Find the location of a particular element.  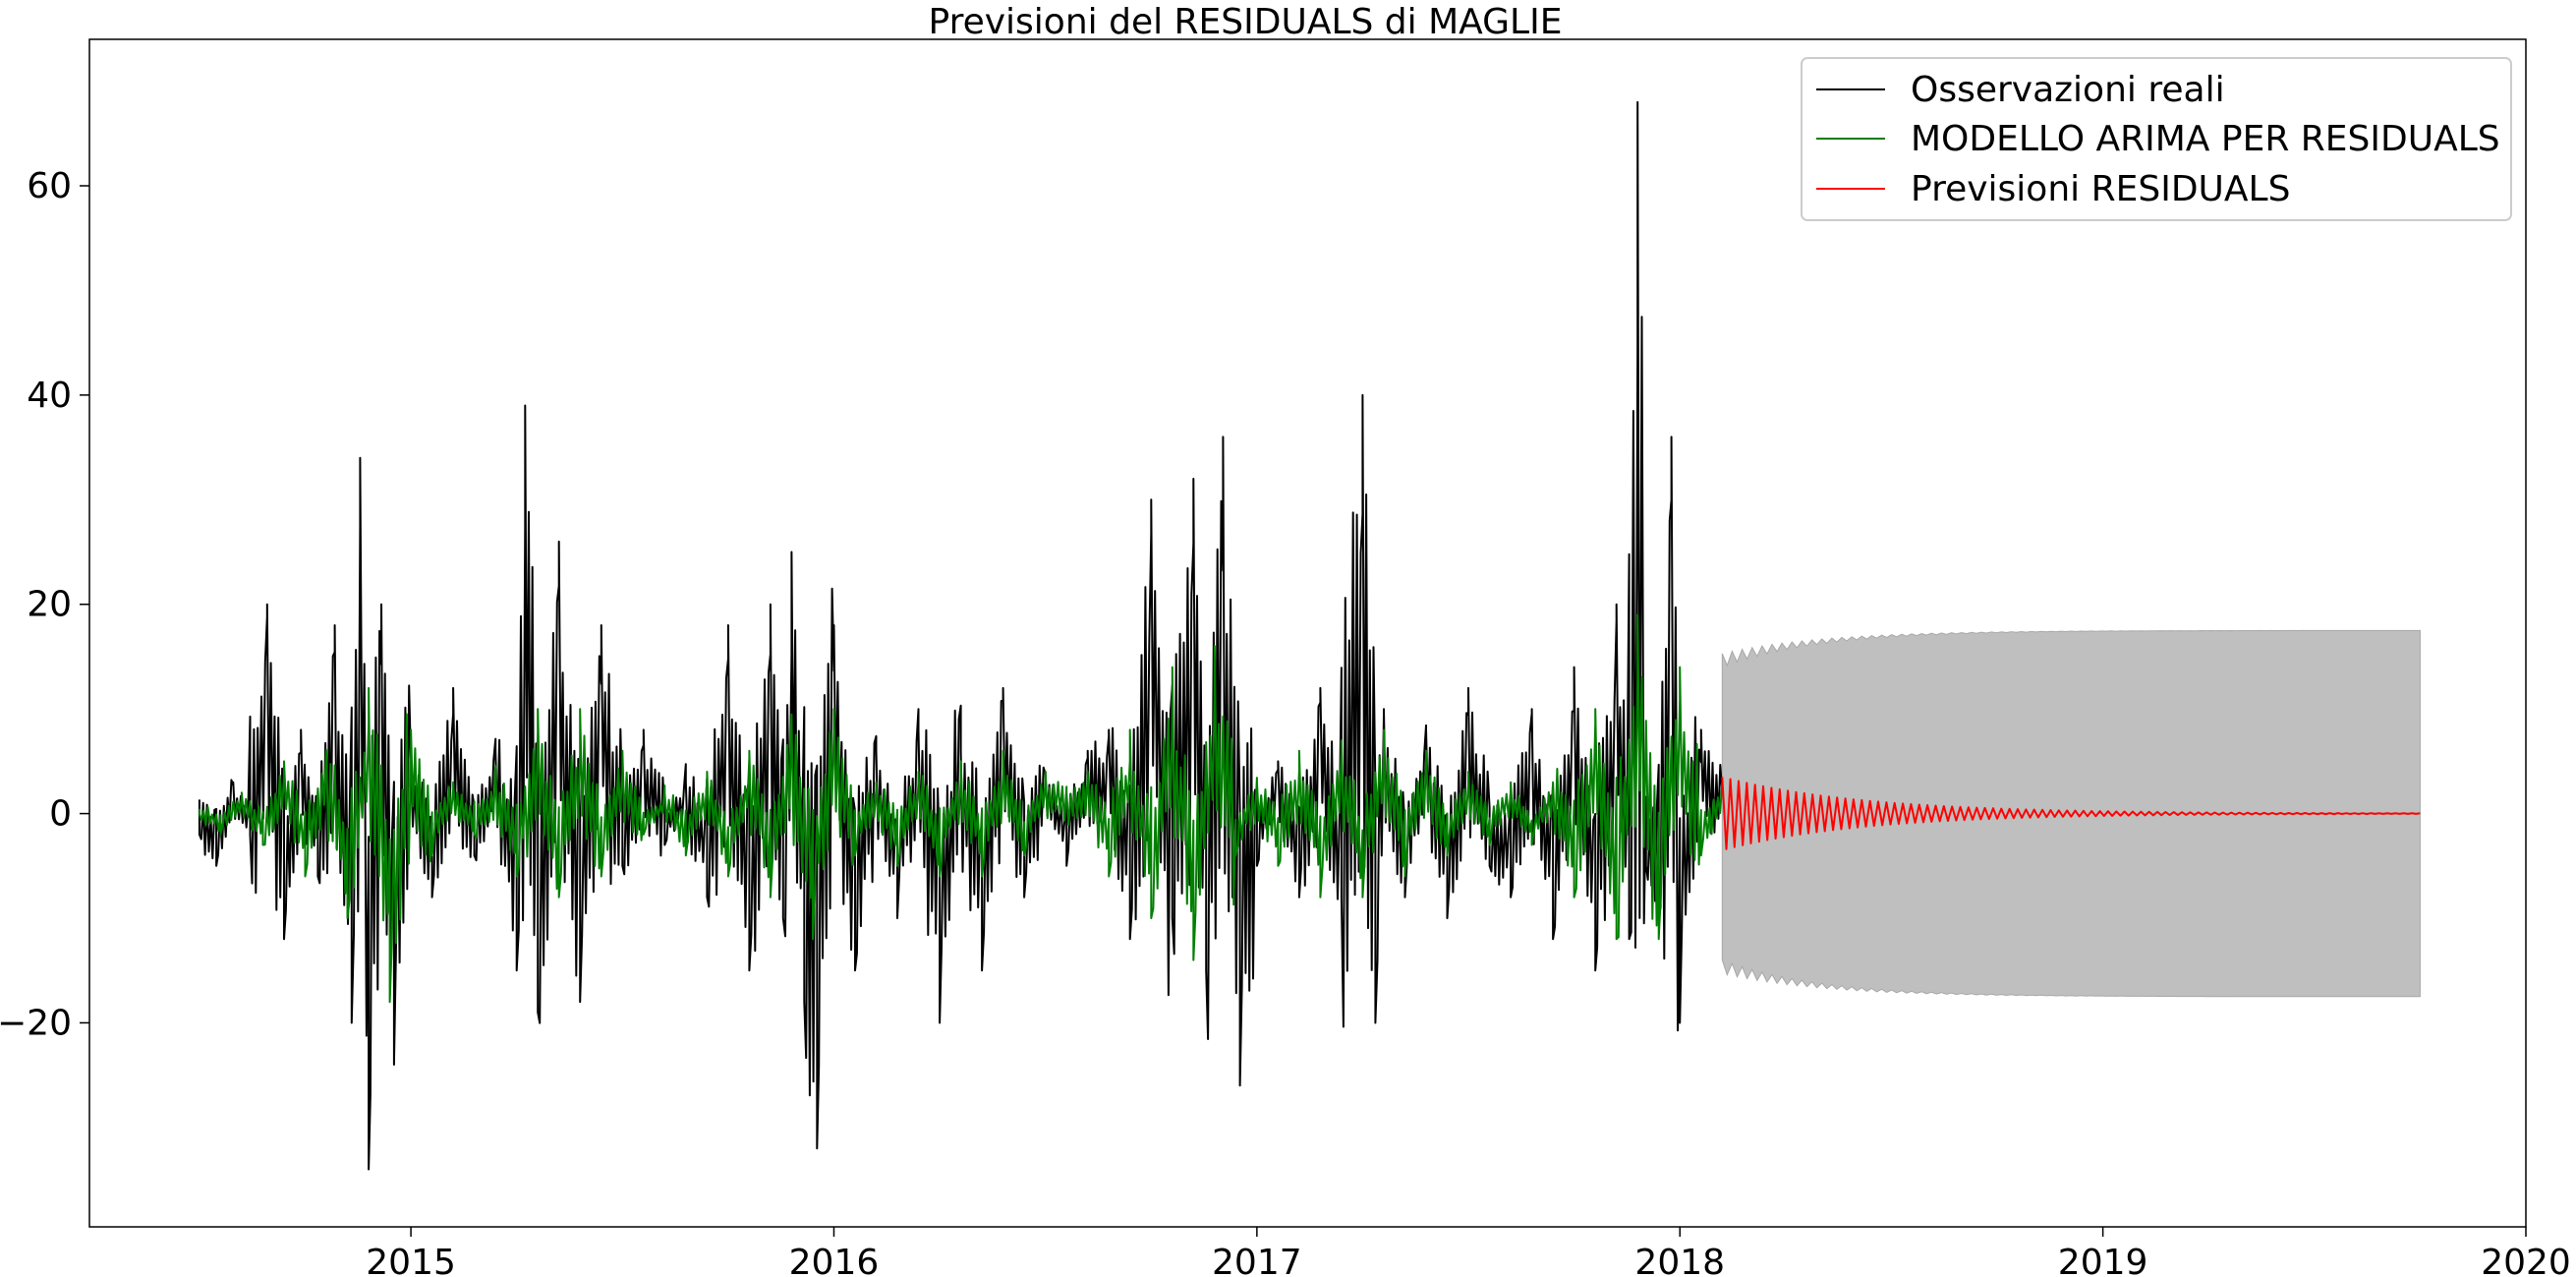

y-tick-label-40: 40 is located at coordinates (50, 396).